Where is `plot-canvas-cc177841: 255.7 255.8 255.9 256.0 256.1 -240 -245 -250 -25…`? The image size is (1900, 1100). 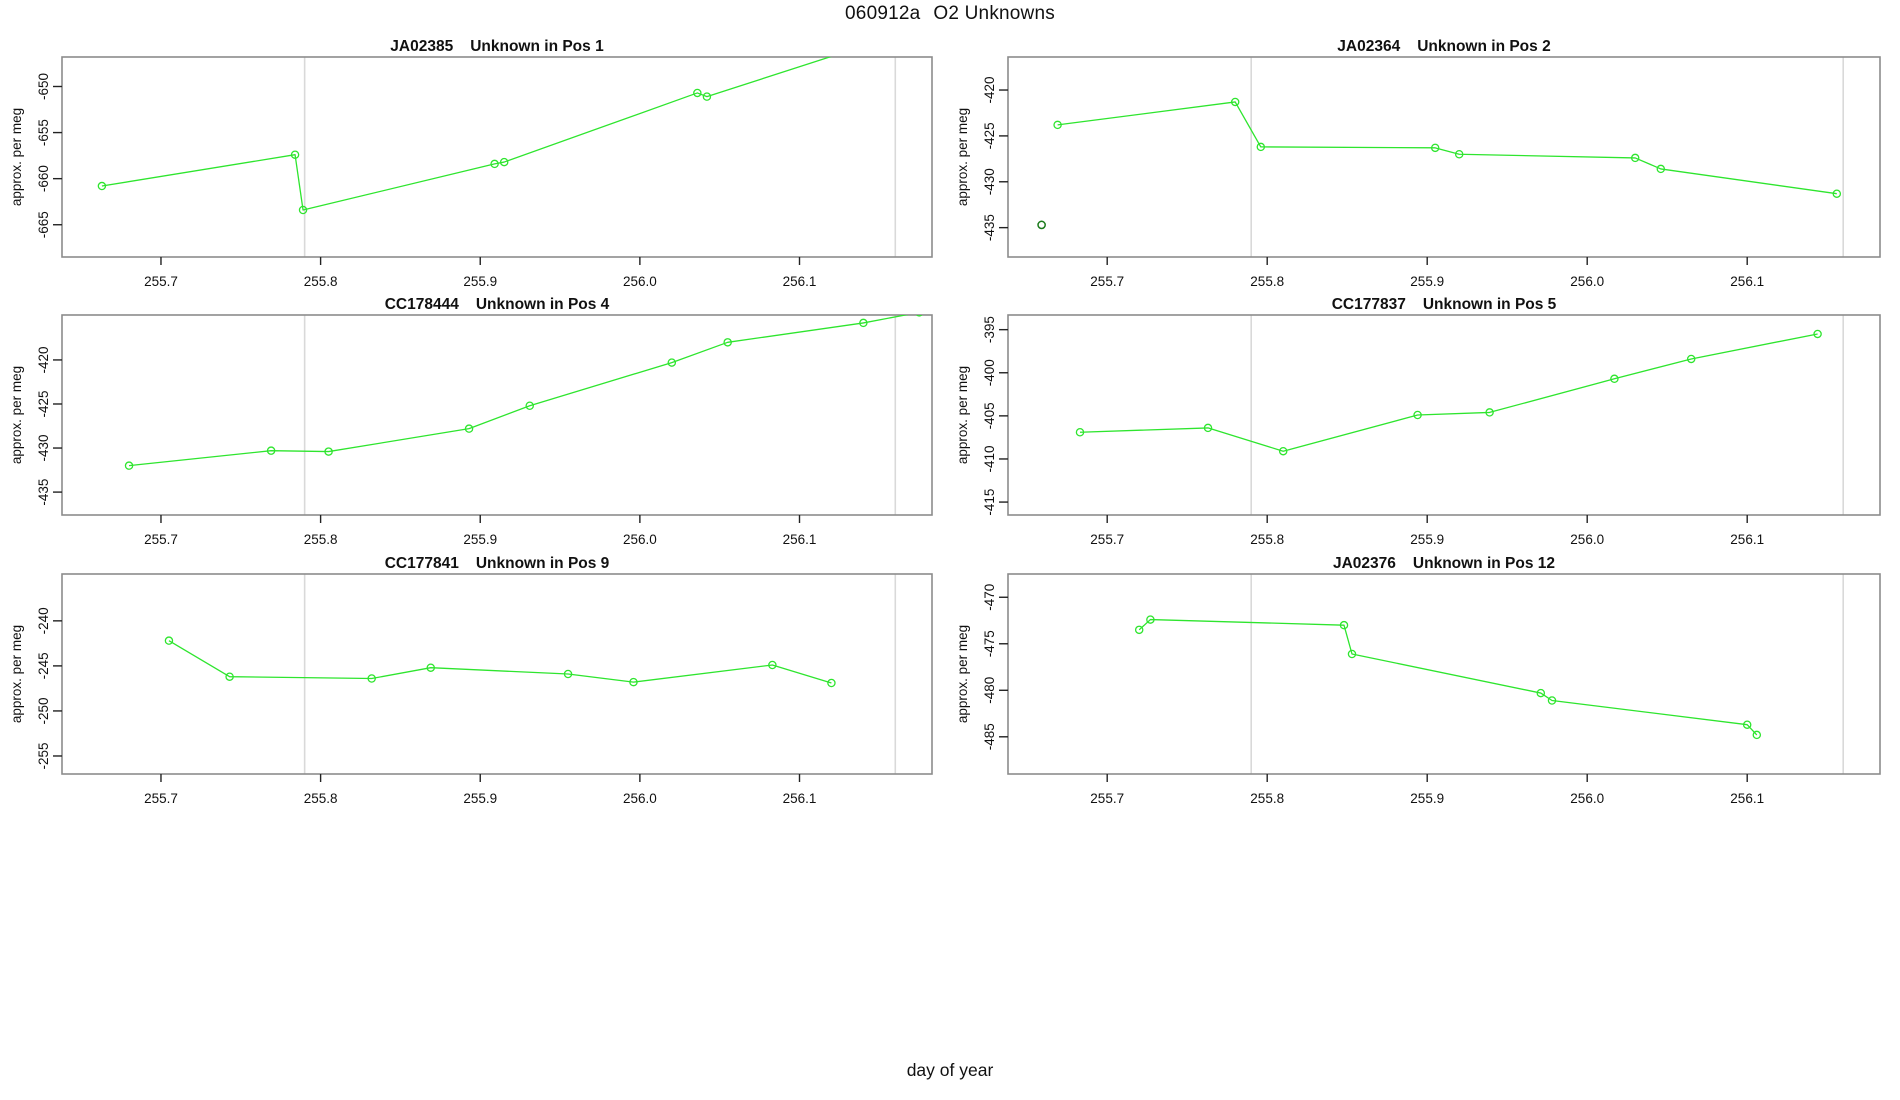 plot-canvas-cc177841: 255.7 255.8 255.9 256.0 256.1 -240 -245 -250 -25… is located at coordinates (471, 689).